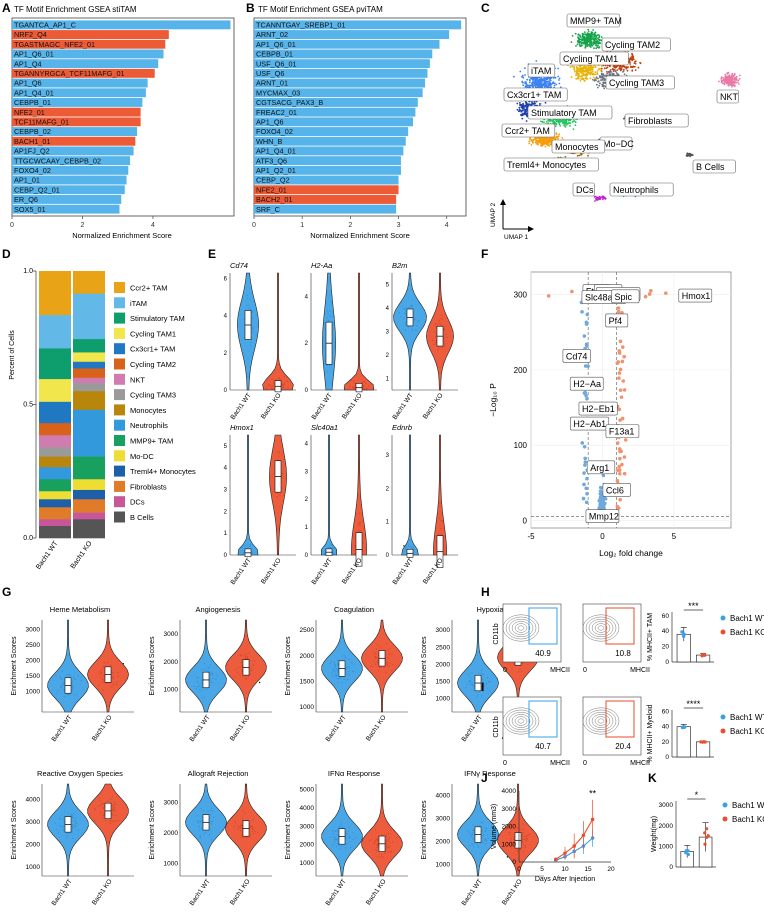 The width and height of the screenshot is (764, 915). What do you see at coordinates (388, 333) in the screenshot?
I see `y-tick-label: 3` at bounding box center [388, 333].